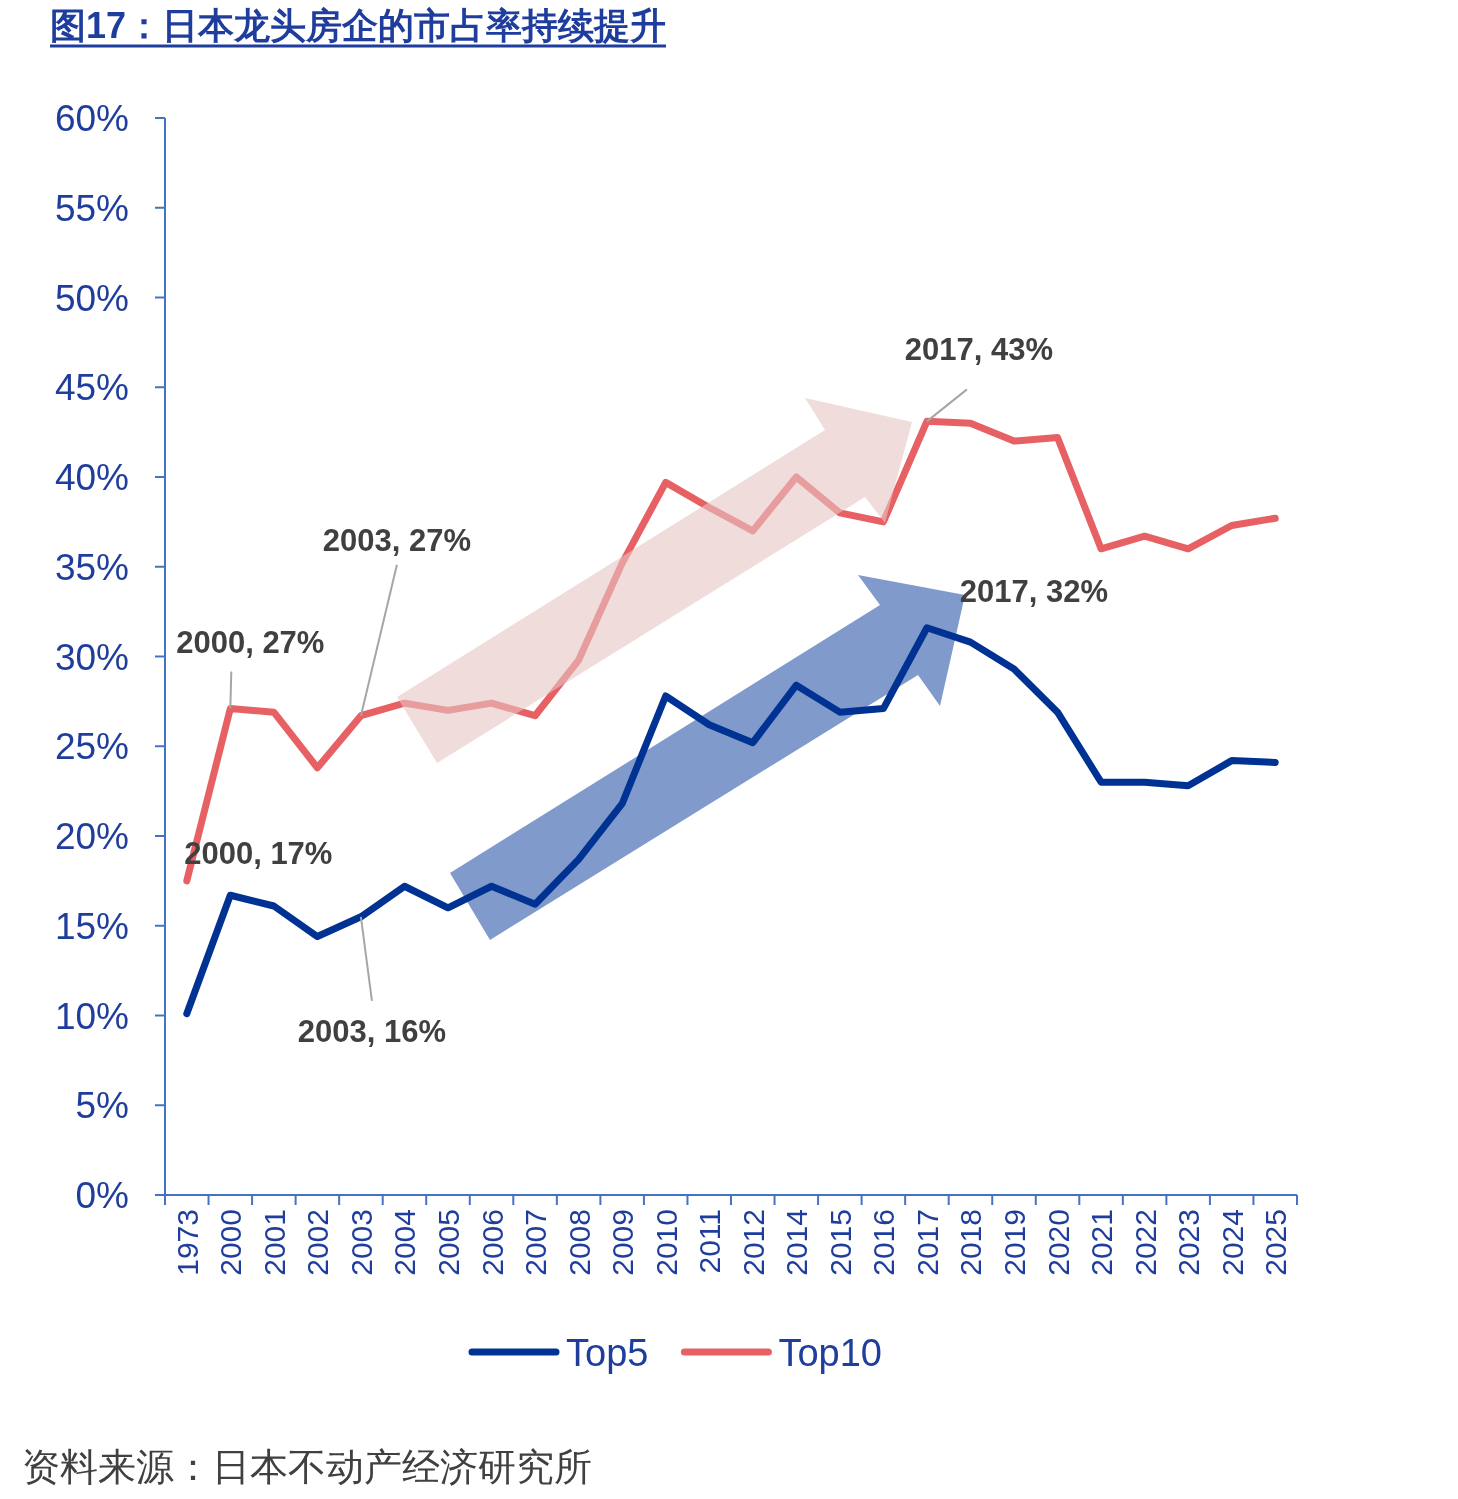 The image size is (1458, 1499). Describe the element at coordinates (1058, 1242) in the screenshot. I see `x-tick-label: 2020` at that location.